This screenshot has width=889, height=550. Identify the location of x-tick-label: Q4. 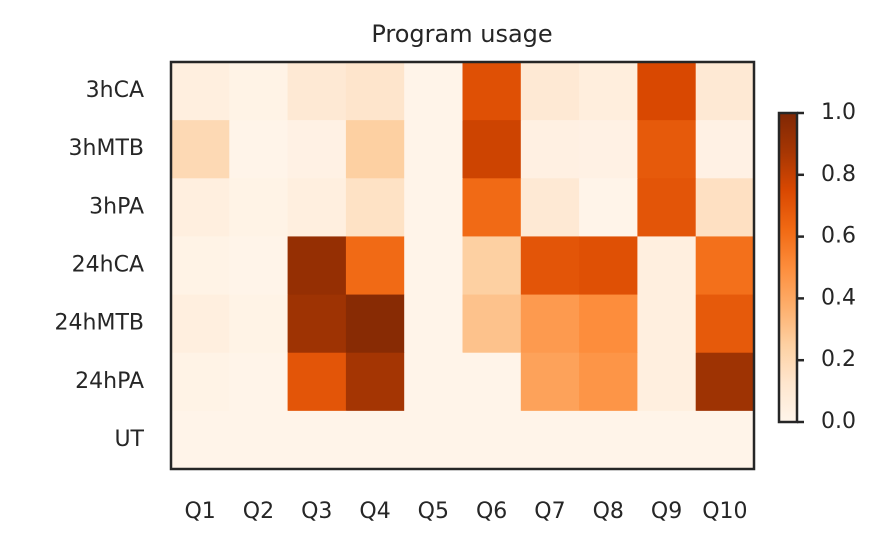
(374, 511).